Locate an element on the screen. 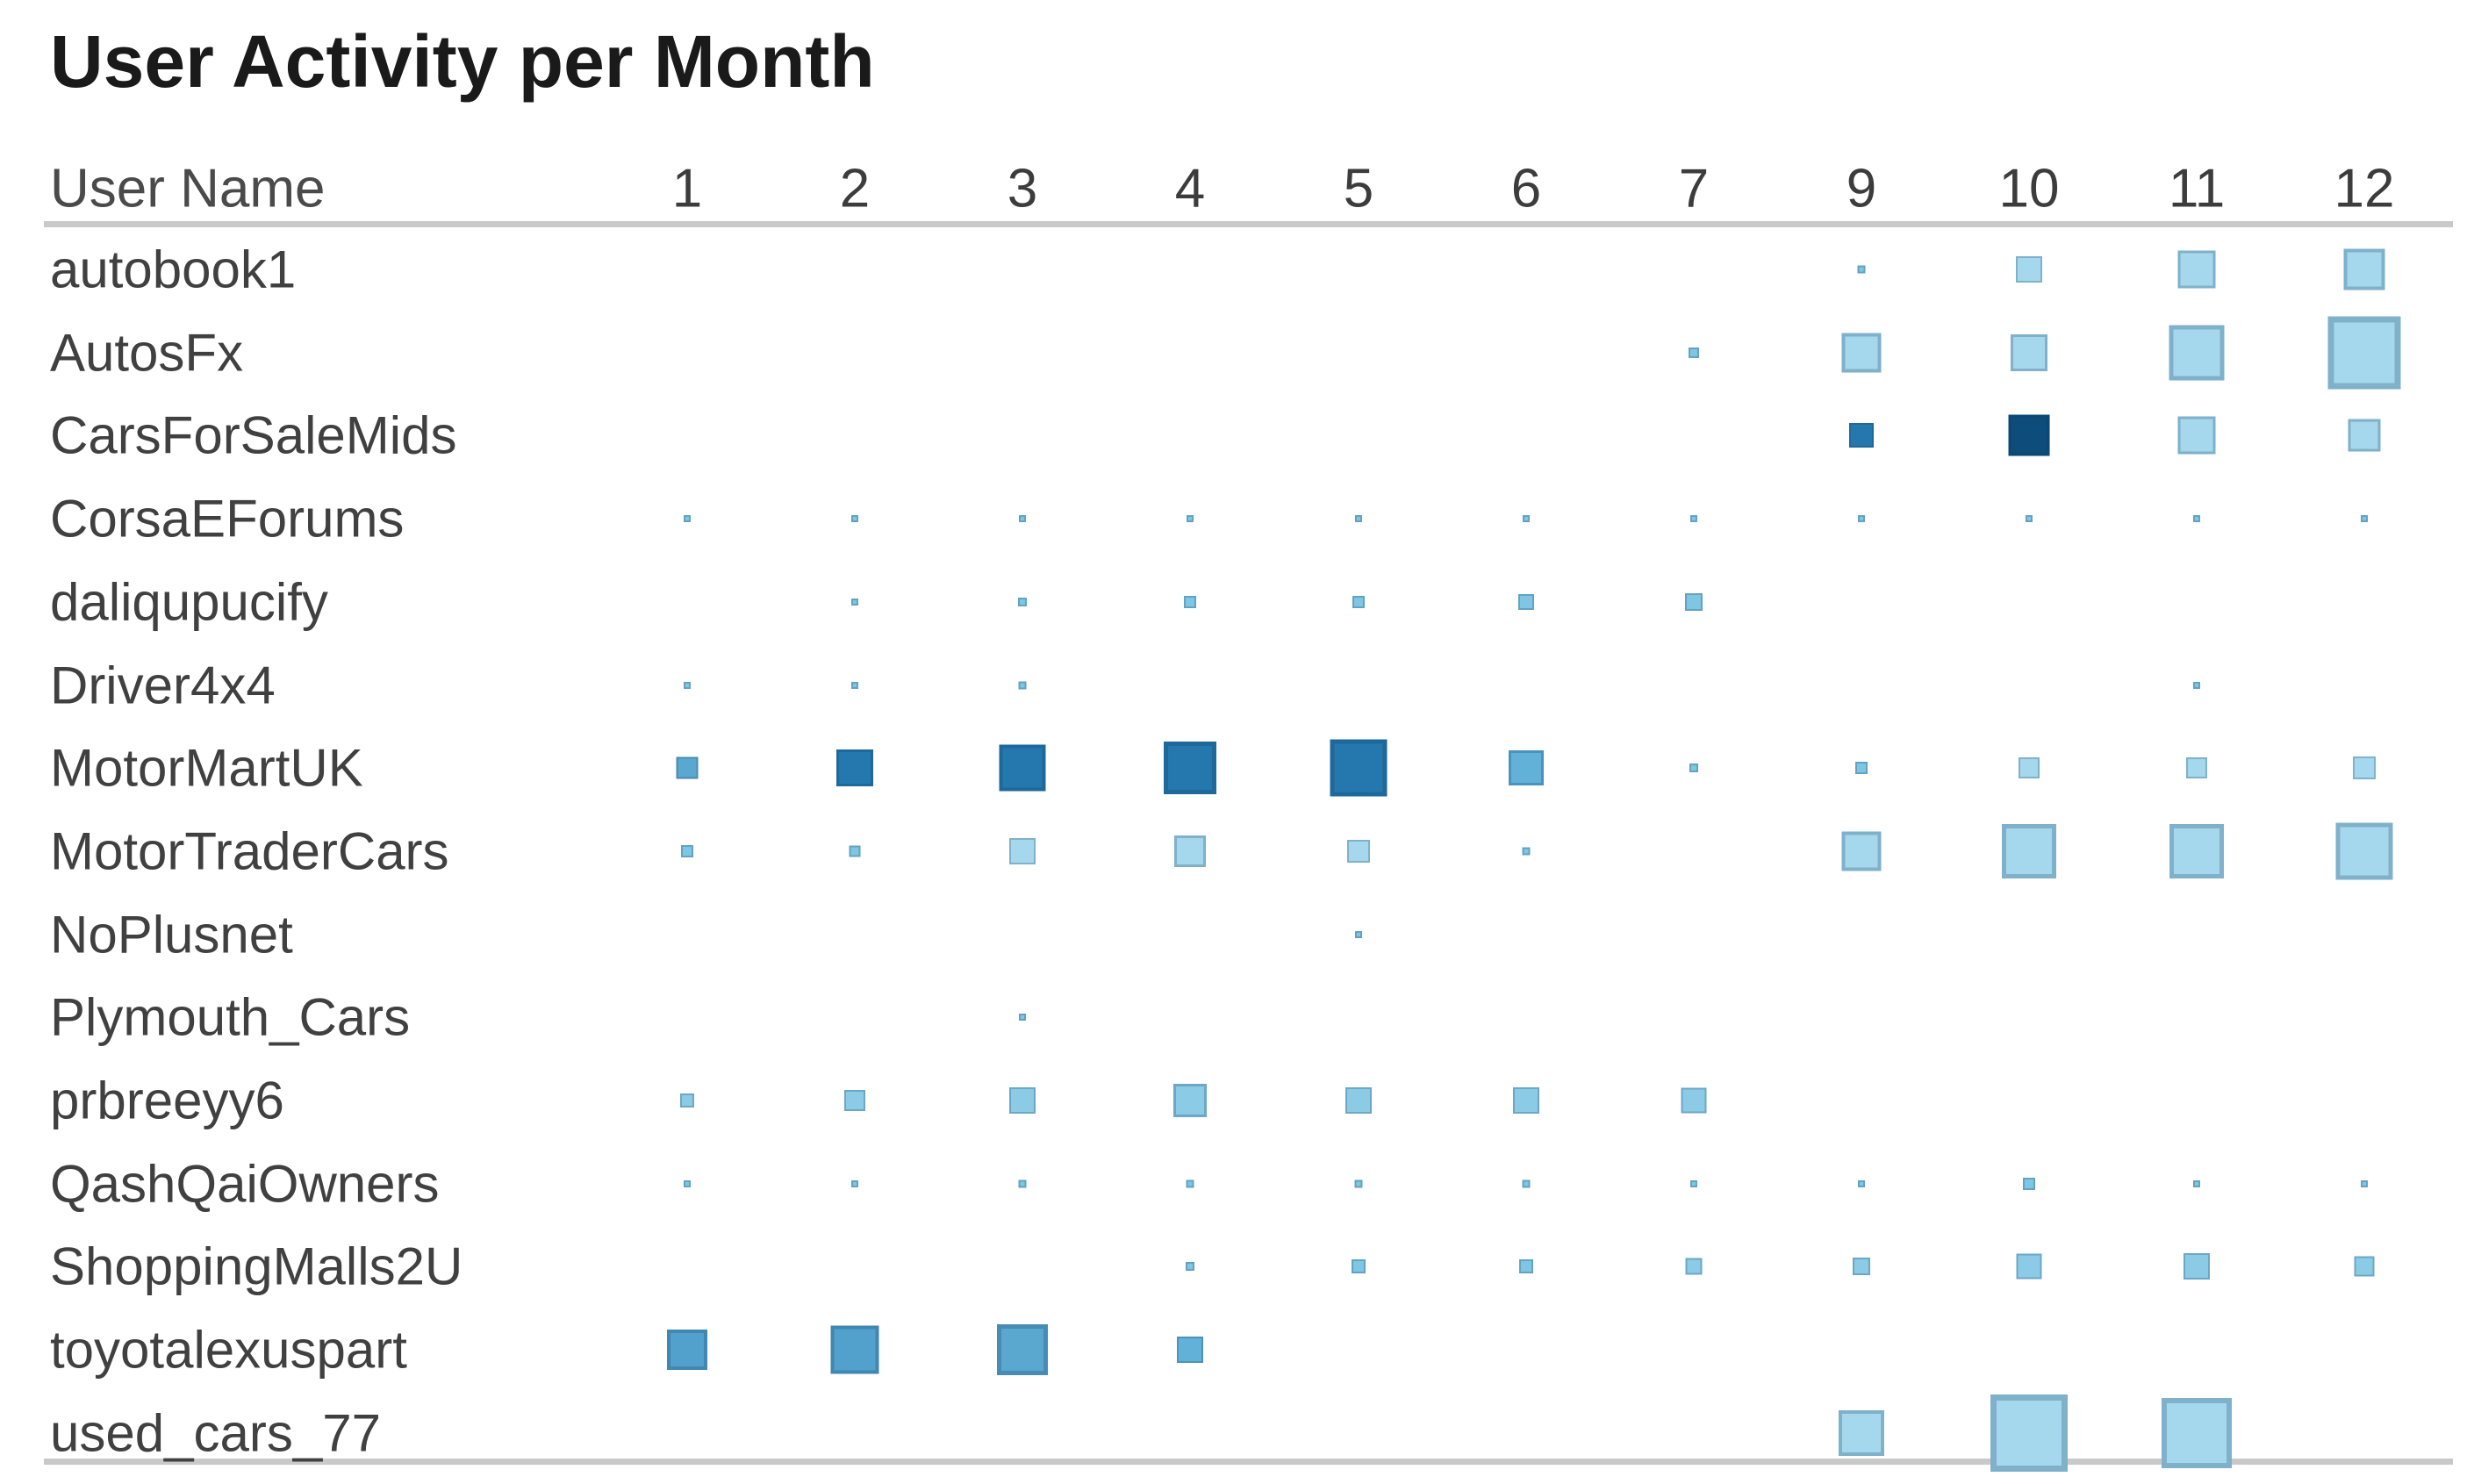  month-column-header: 12 is located at coordinates (2364, 188).